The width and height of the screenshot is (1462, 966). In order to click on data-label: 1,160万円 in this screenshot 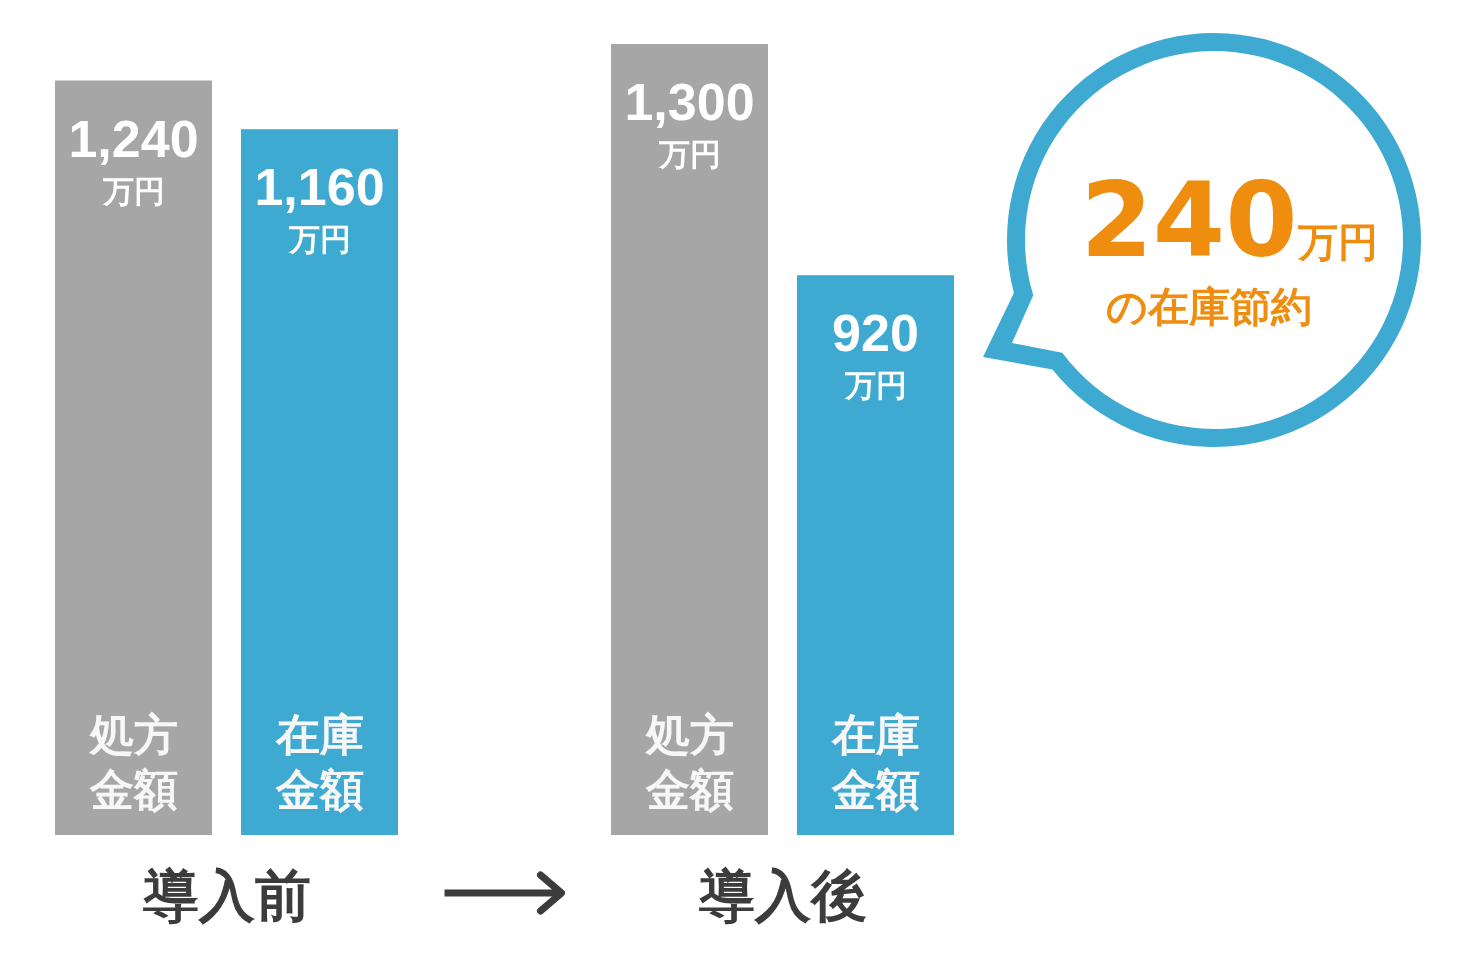, I will do `click(319, 208)`.